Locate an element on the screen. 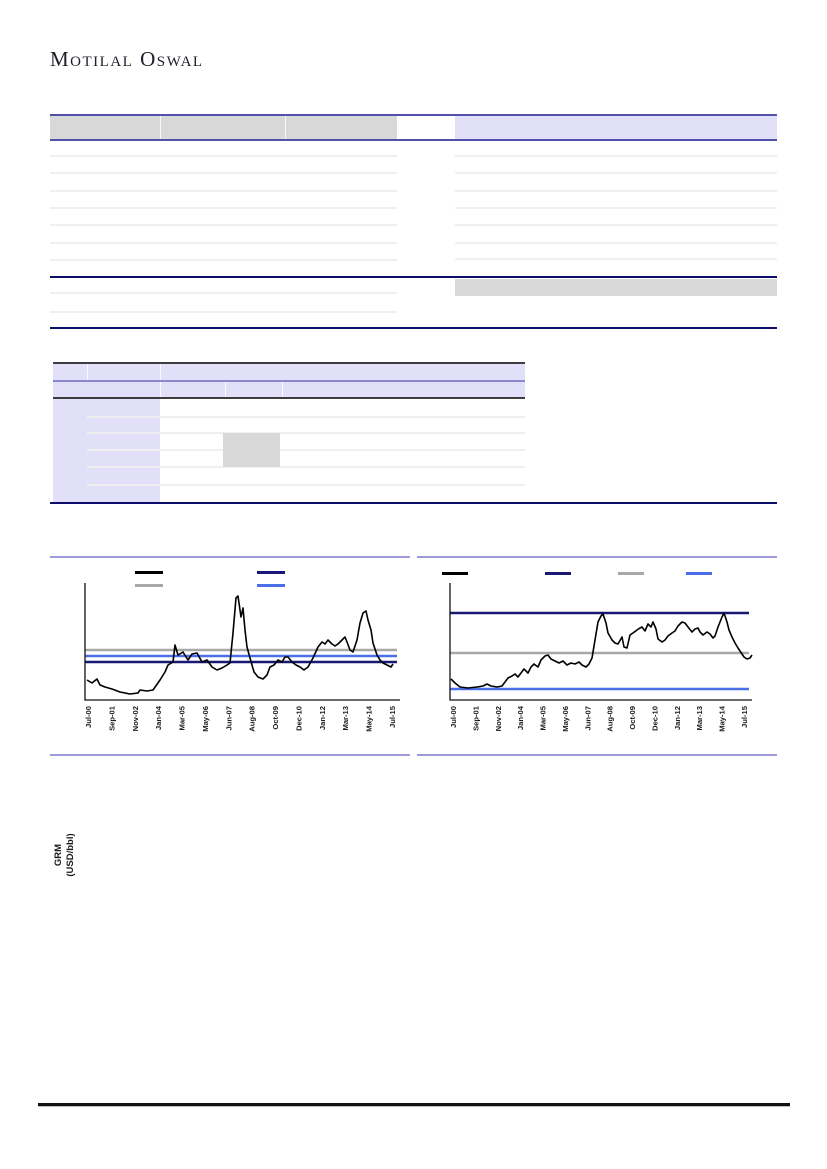 Image resolution: width=827 pixels, height=1169 pixels. company-logo: Motilal Oswal is located at coordinates (127, 59).